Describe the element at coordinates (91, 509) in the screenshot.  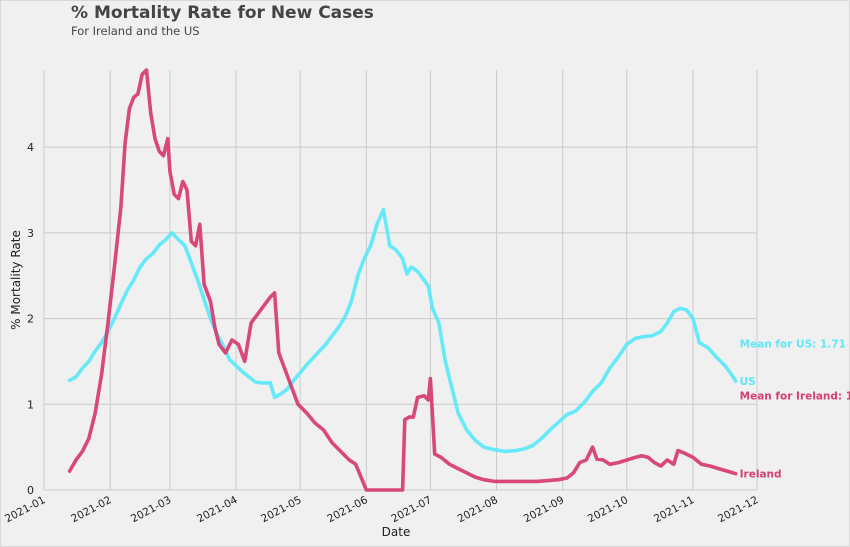
I see `x-tick-label: 2021-02` at that location.